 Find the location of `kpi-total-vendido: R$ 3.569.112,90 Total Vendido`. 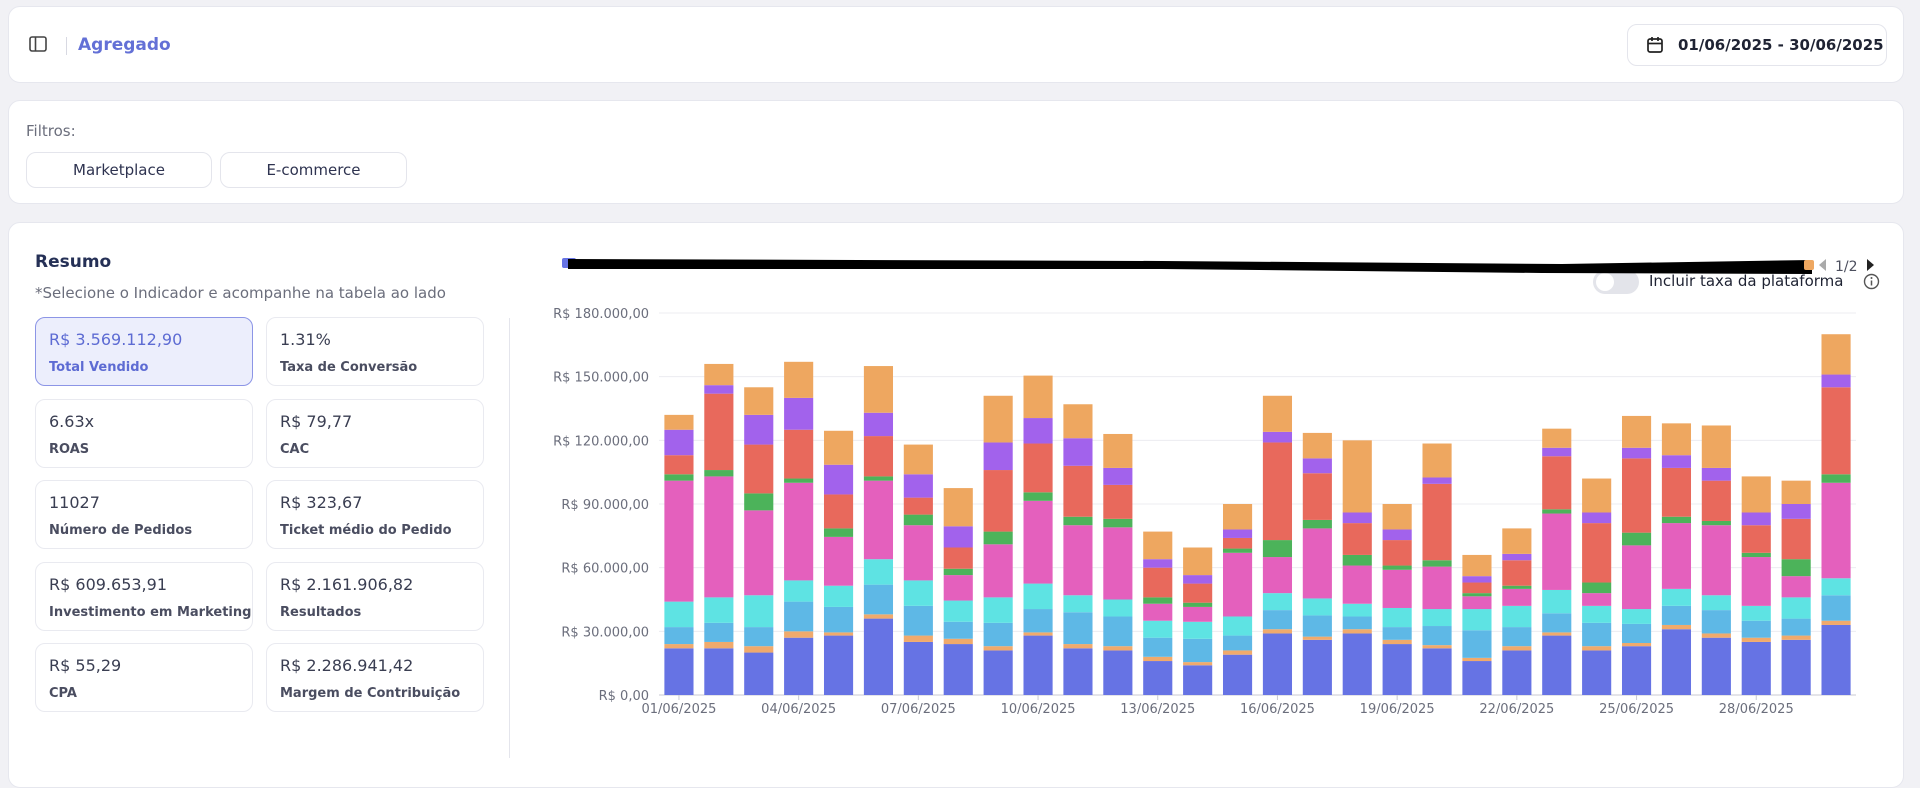

kpi-total-vendido: R$ 3.569.112,90 Total Vendido is located at coordinates (144, 351).